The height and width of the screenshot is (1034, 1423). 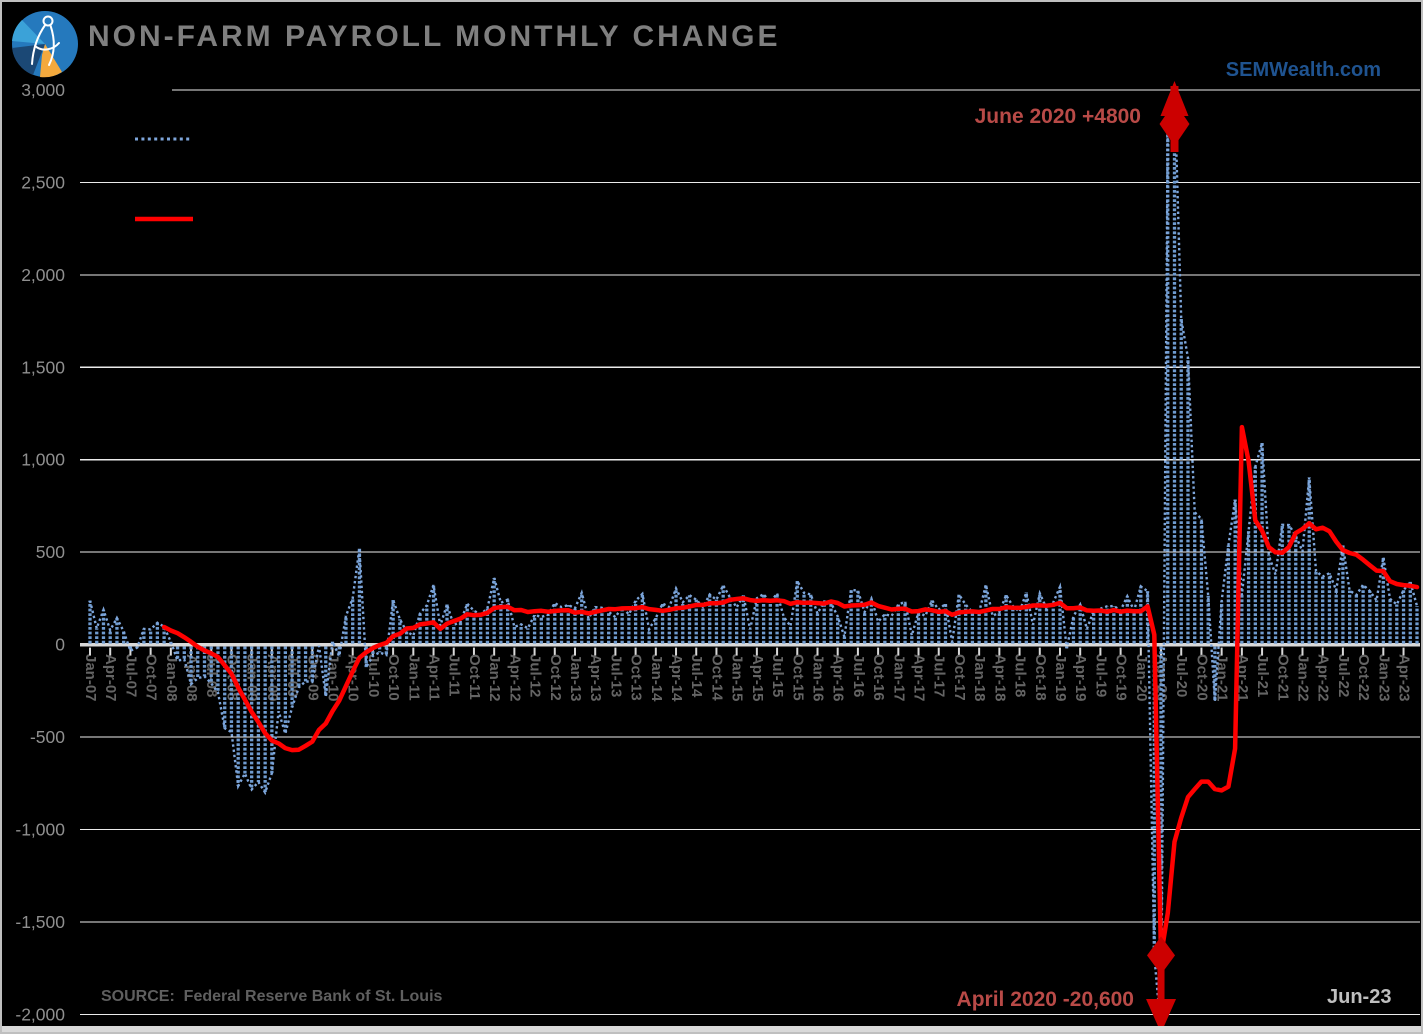 I want to click on svg-text: 1,500, so click(x=43, y=367).